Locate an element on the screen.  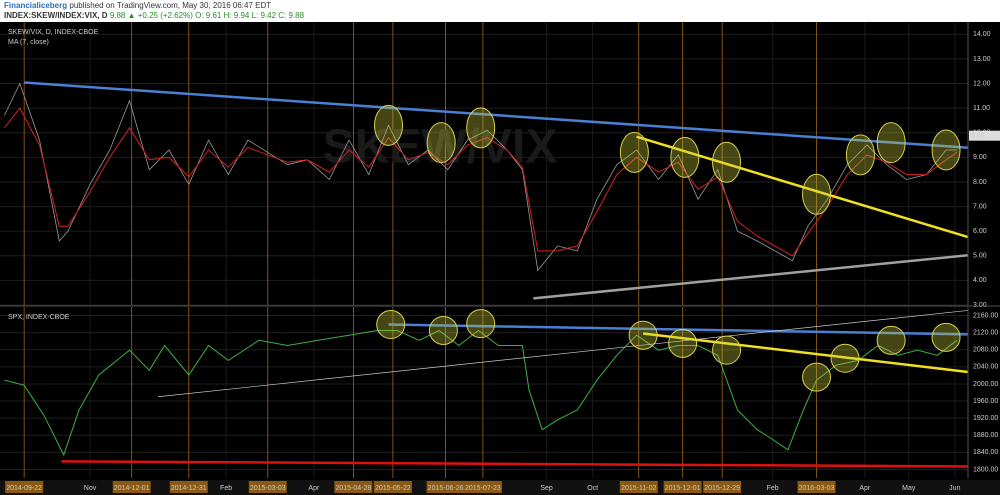
y-tick-label: 1960.00 is located at coordinates (985, 401).